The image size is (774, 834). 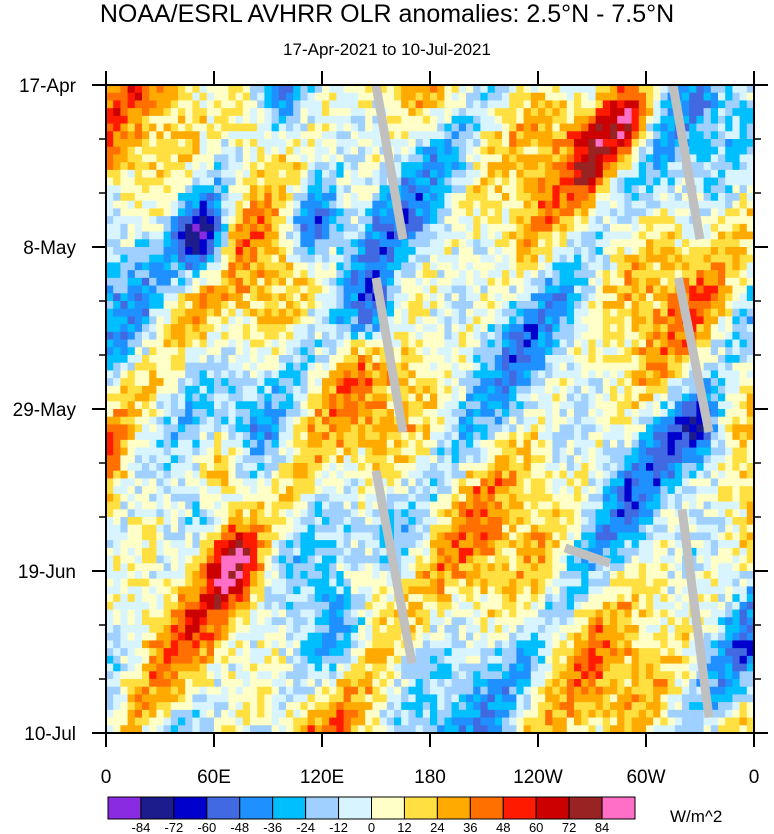 What do you see at coordinates (173, 827) in the screenshot?
I see `colorbar-label: -72` at bounding box center [173, 827].